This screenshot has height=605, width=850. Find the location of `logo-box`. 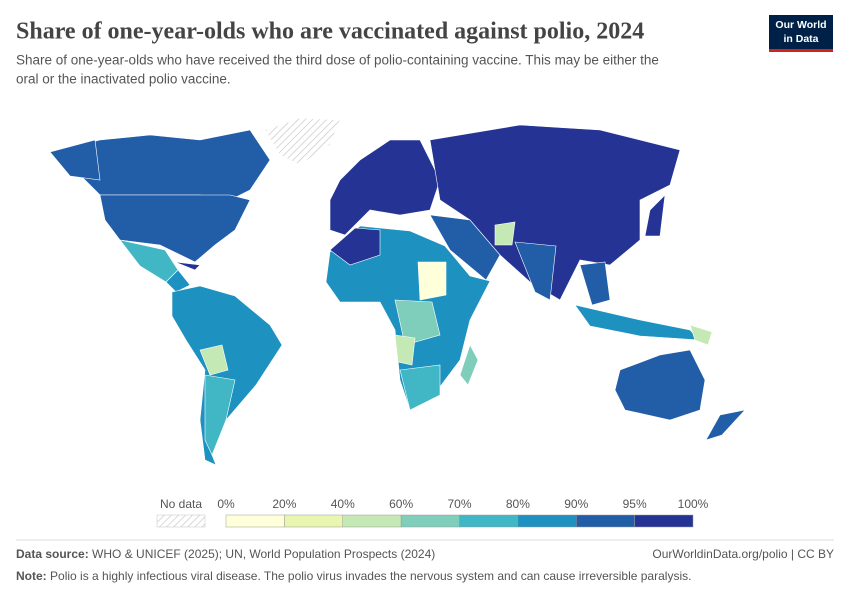

logo-box is located at coordinates (801, 32).